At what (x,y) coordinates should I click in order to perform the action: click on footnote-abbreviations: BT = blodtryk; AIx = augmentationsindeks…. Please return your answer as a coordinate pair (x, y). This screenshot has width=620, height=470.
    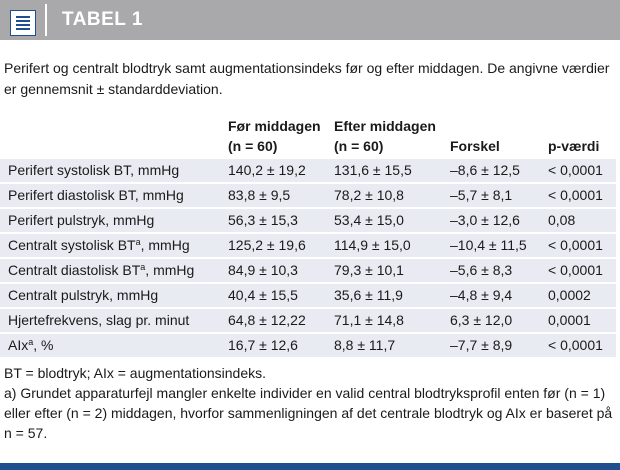
    Looking at the image, I should click on (135, 373).